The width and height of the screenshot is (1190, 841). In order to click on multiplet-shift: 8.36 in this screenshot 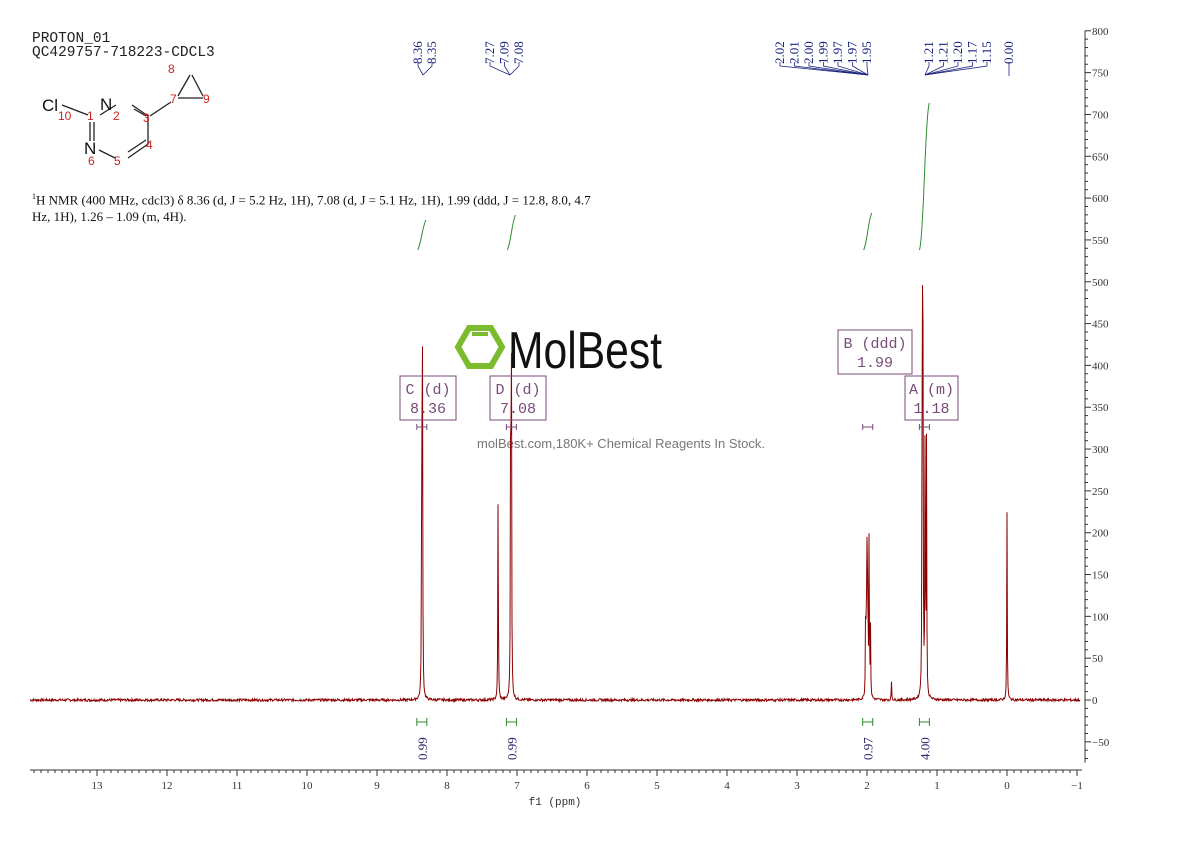, I will do `click(428, 409)`.